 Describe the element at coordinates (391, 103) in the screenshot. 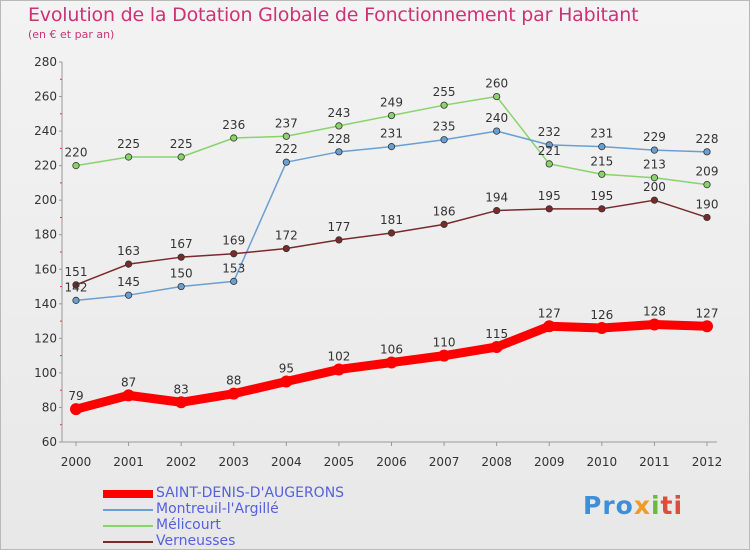

I see `data-label: 249` at that location.